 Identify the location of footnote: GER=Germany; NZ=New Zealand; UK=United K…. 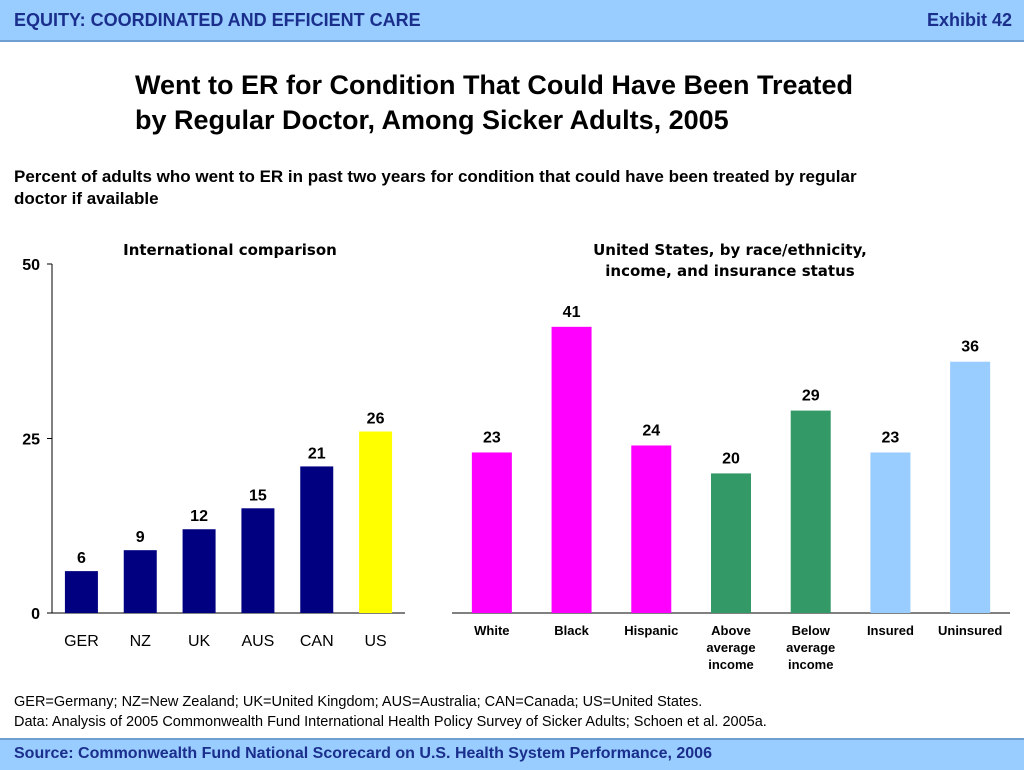
(390, 712).